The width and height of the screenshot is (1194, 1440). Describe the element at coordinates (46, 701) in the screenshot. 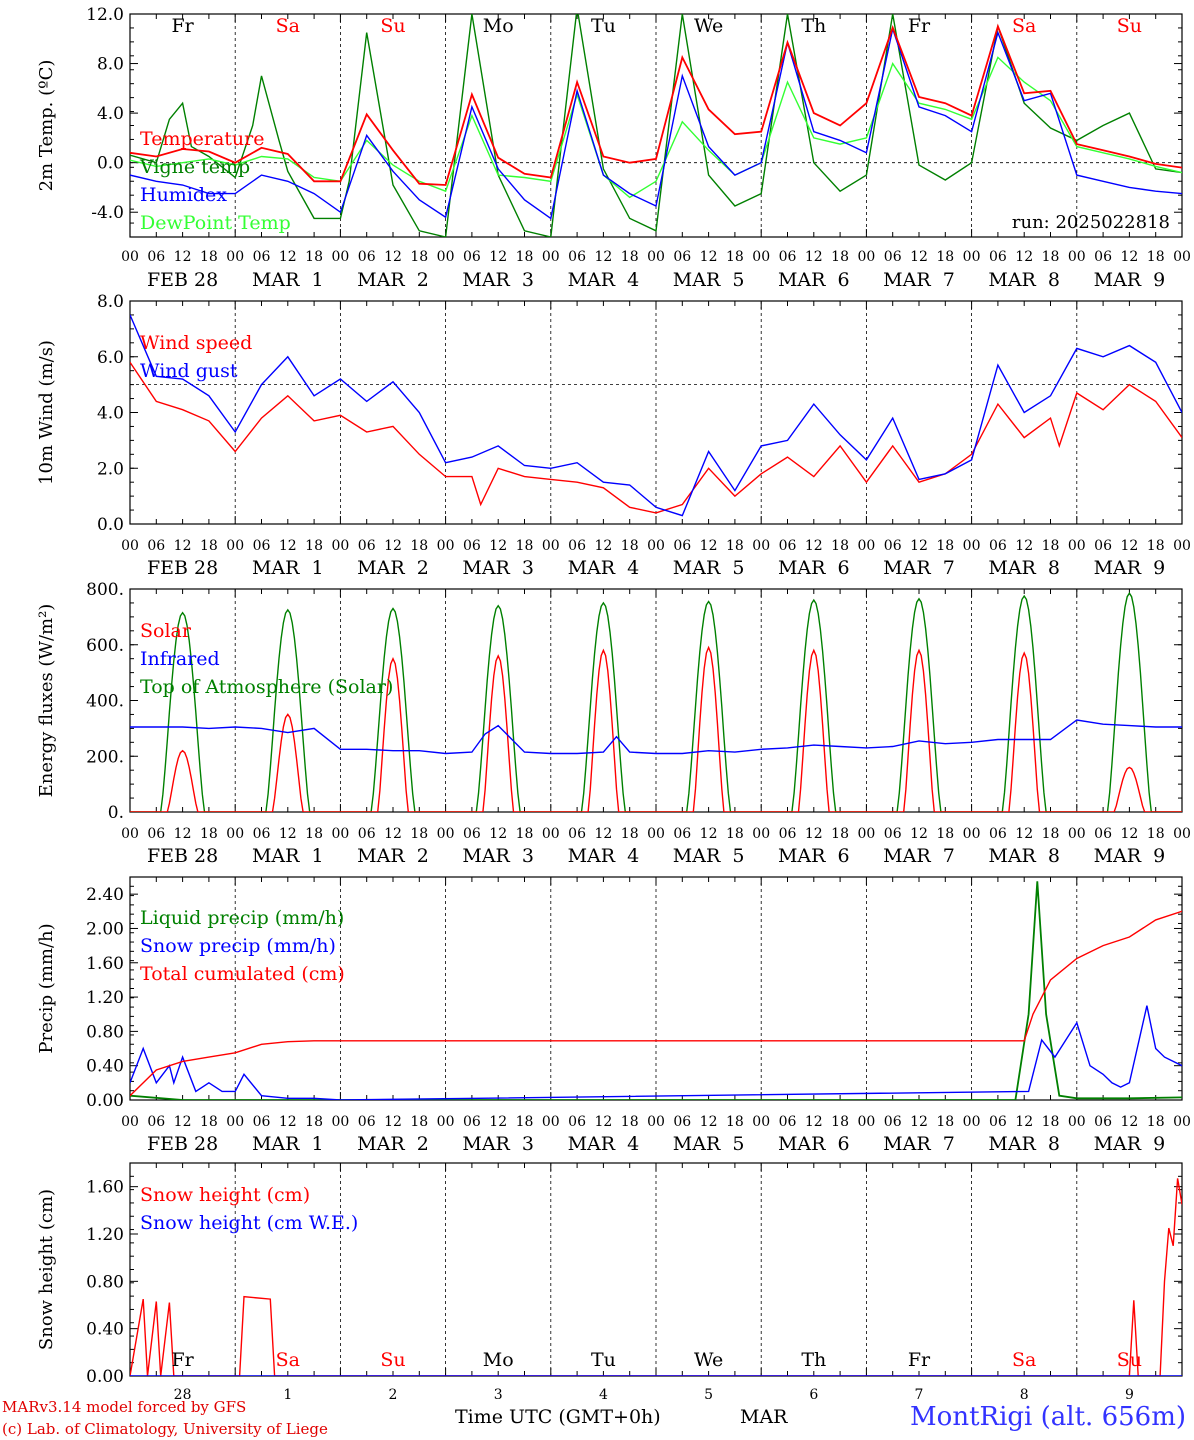

I see `y-axis-label: Energy fluxes (W/m²)` at that location.